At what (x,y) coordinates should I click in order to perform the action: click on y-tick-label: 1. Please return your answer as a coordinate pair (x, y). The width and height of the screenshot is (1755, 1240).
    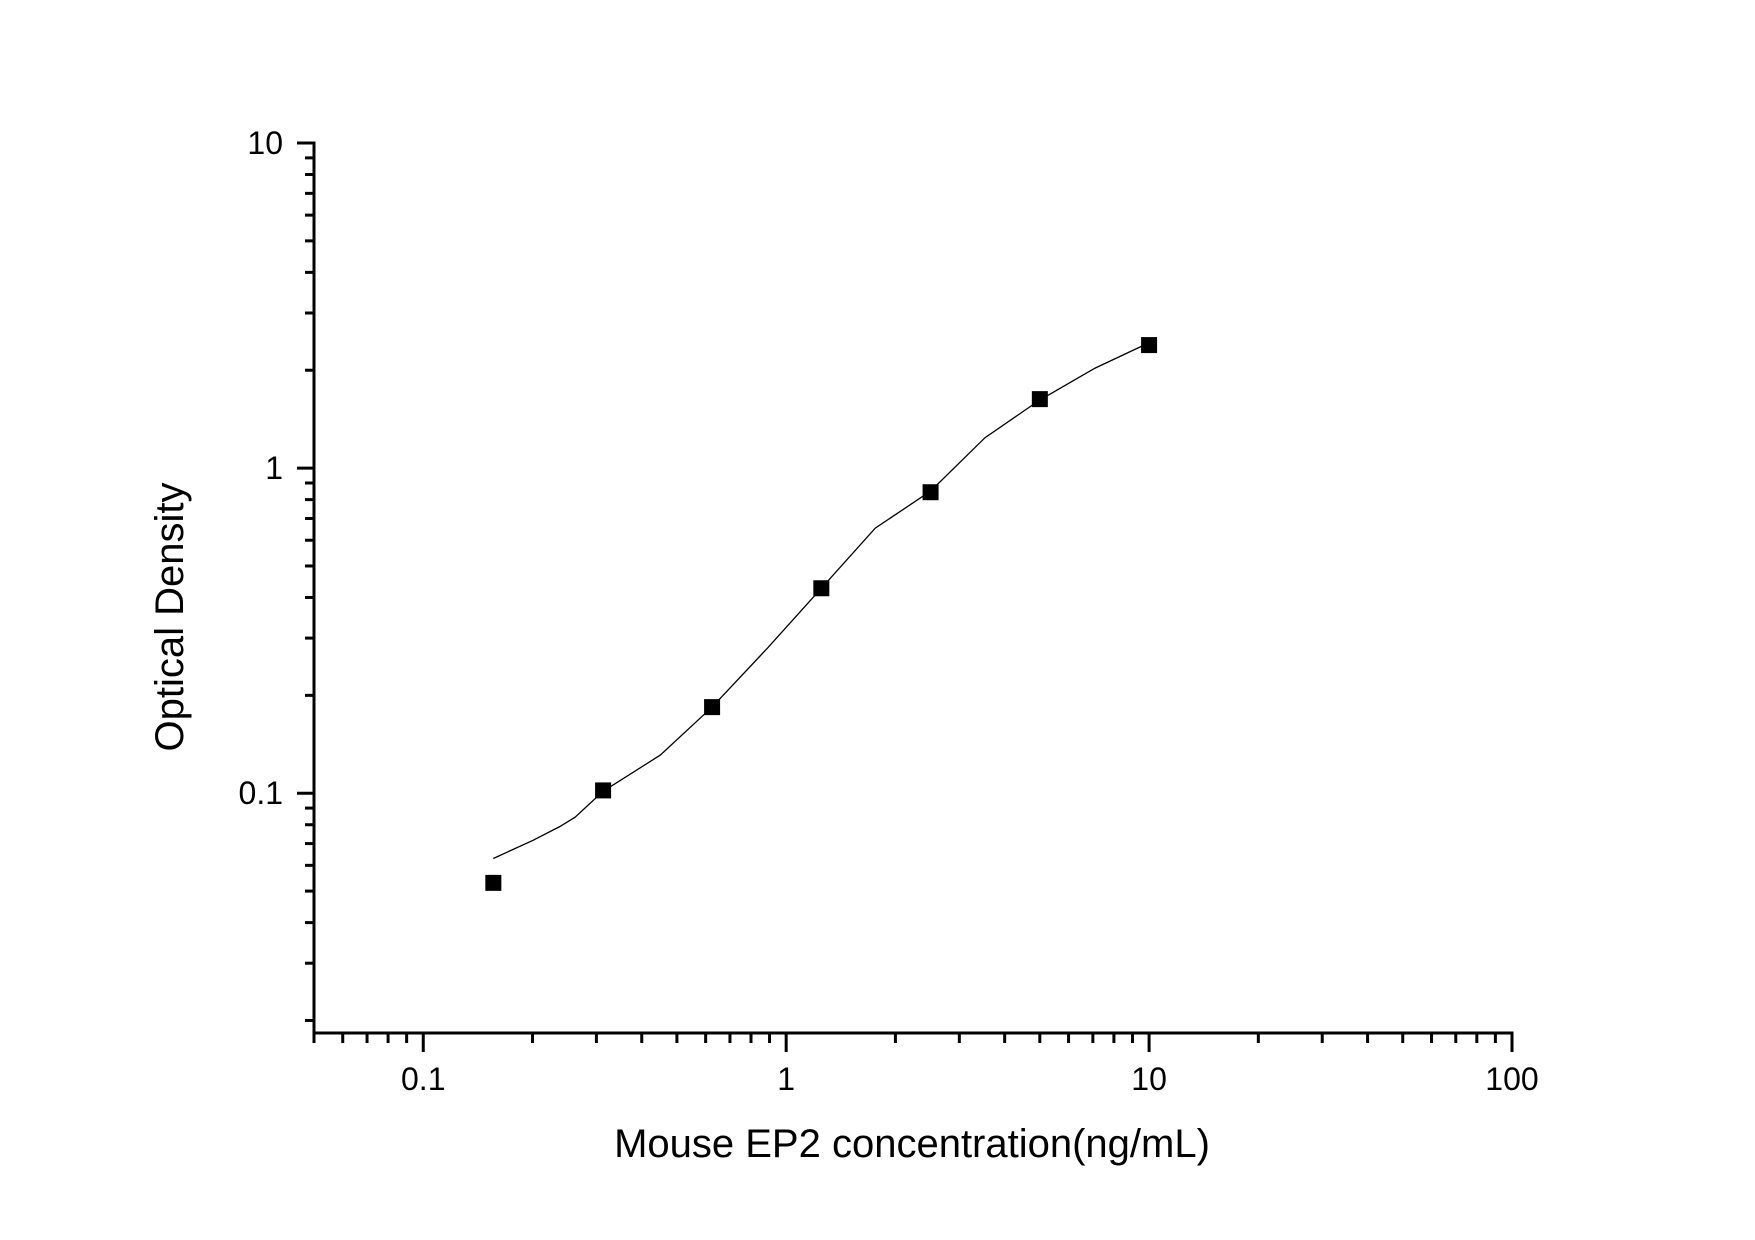
    Looking at the image, I should click on (274, 468).